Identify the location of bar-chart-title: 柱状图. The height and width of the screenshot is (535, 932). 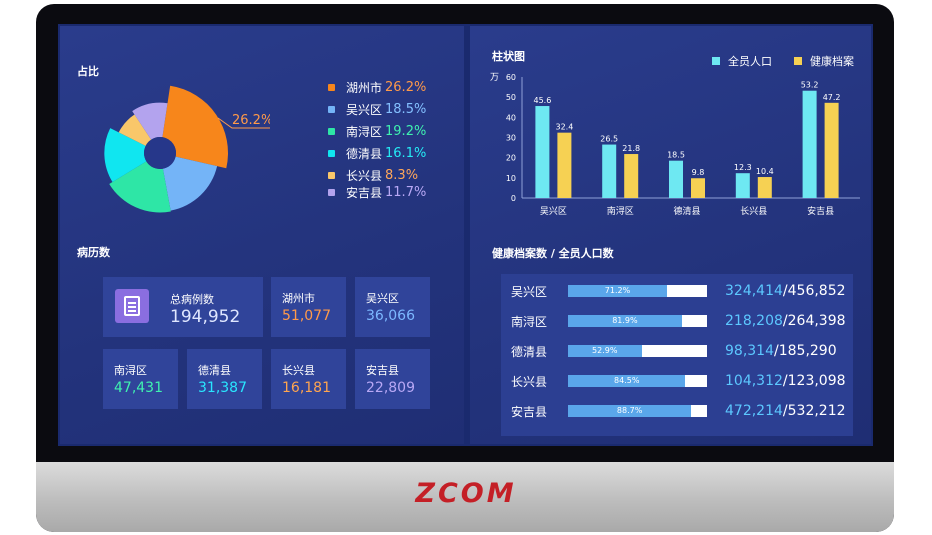
(508, 56).